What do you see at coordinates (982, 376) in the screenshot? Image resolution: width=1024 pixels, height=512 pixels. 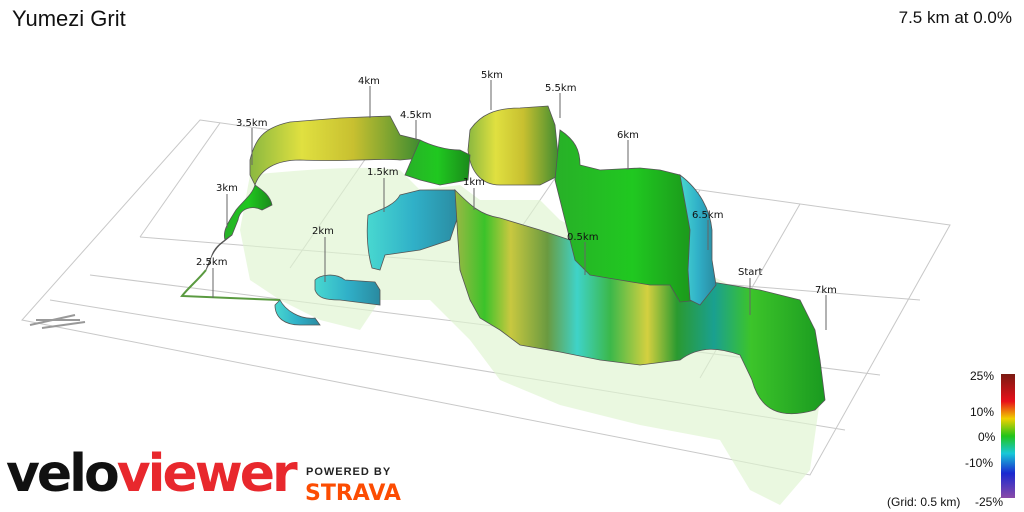 I see `legend-tick-25: 25%` at bounding box center [982, 376].